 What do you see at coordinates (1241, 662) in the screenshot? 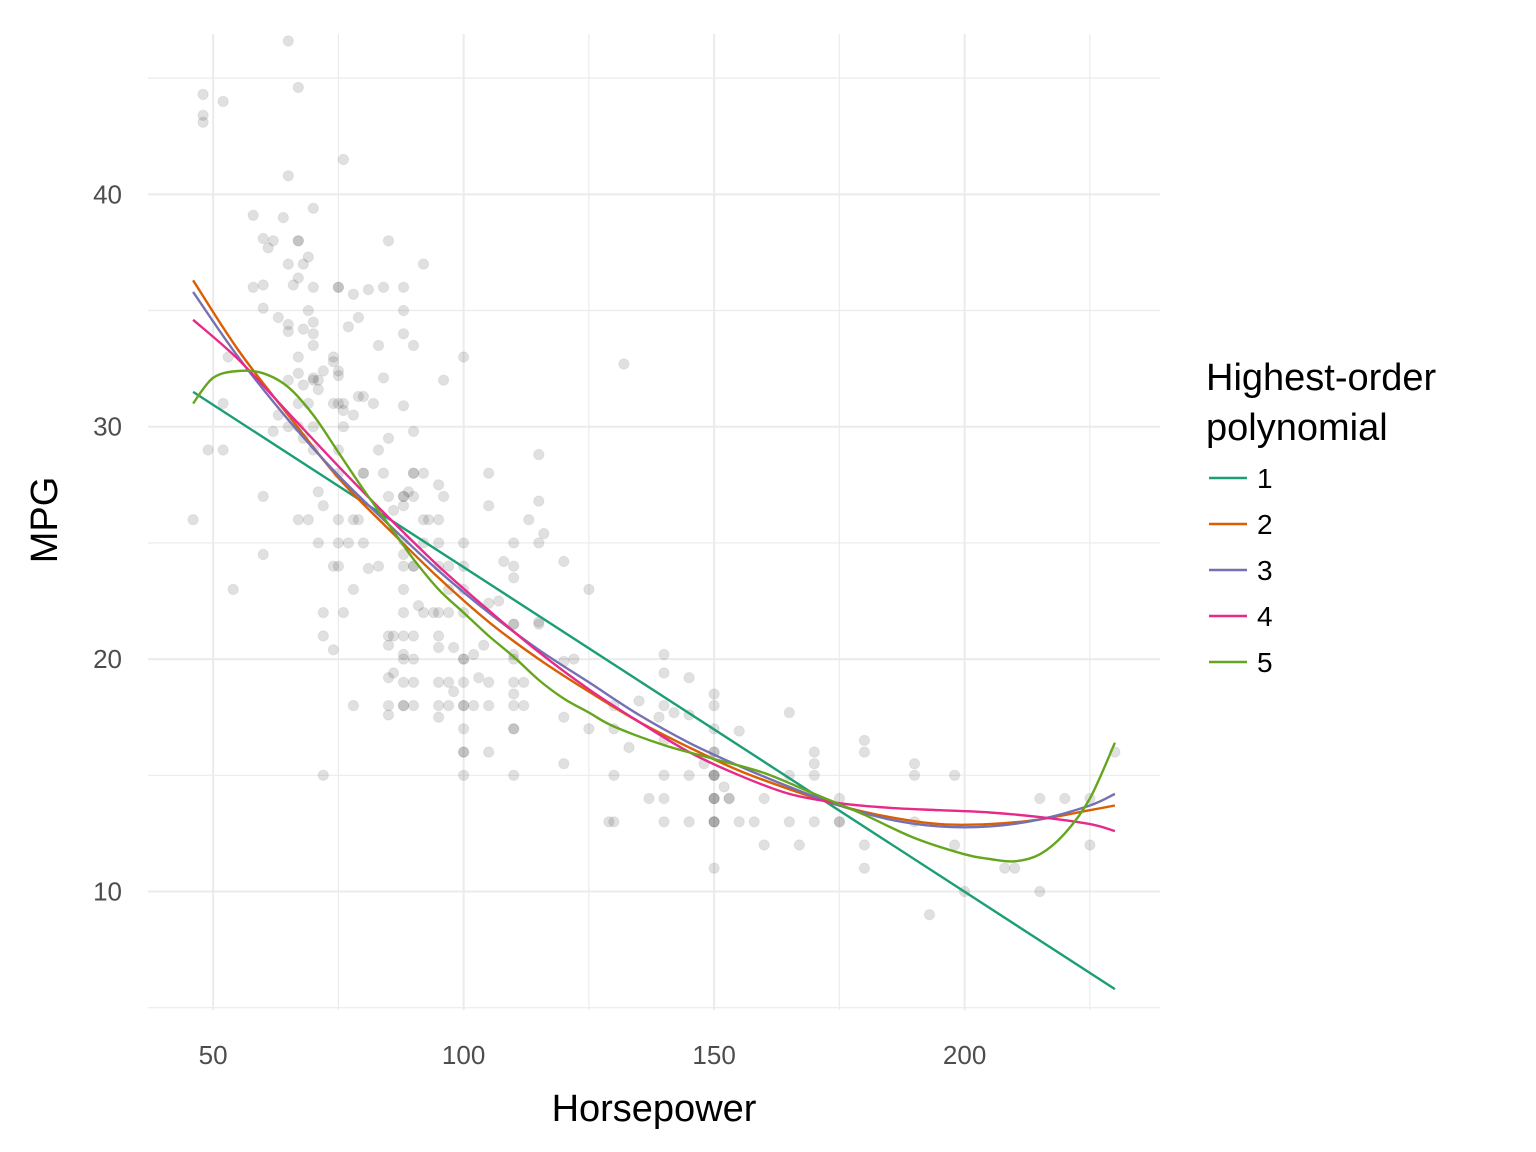
I see `legend-item-5: 5` at bounding box center [1241, 662].